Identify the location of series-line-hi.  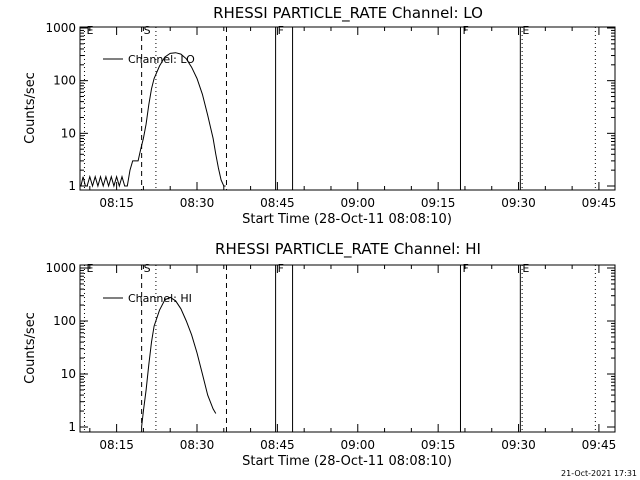
(179, 362).